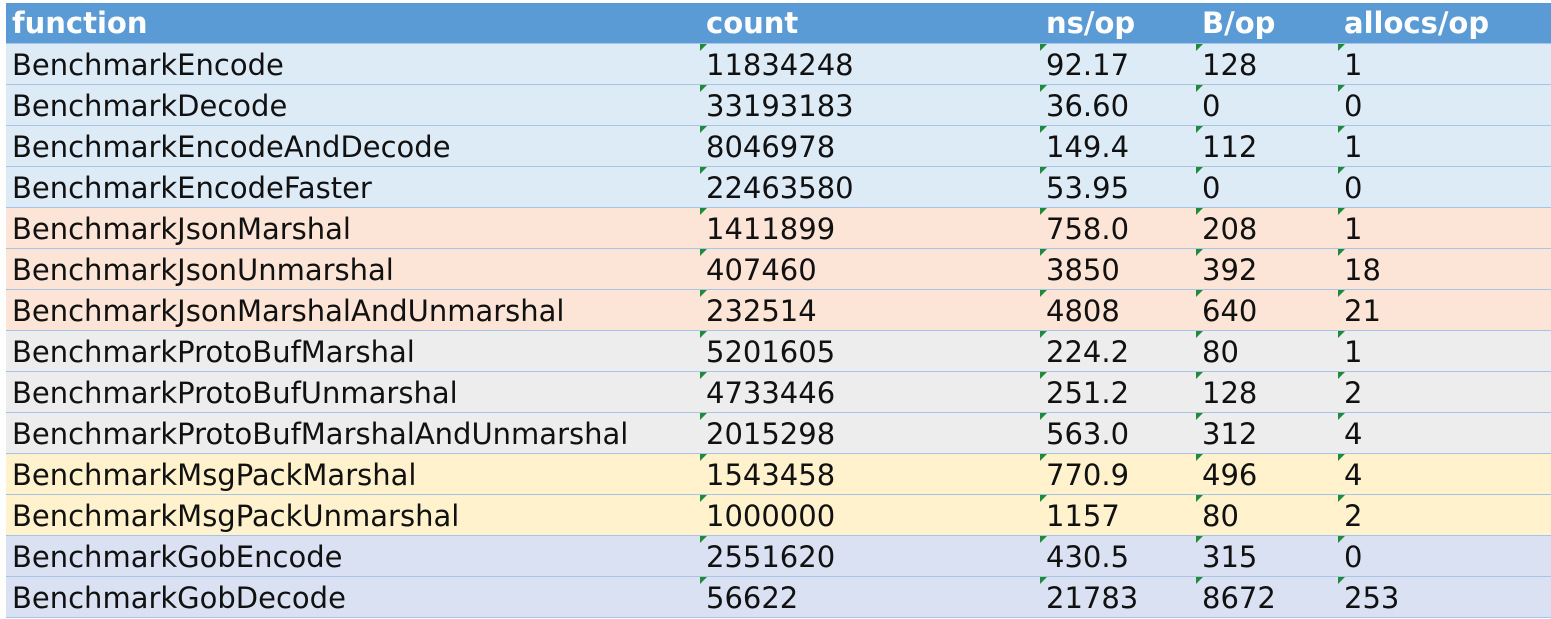 This screenshot has width=1551, height=619. Describe the element at coordinates (1118, 597) in the screenshot. I see `cell-ns-op: 21783` at that location.